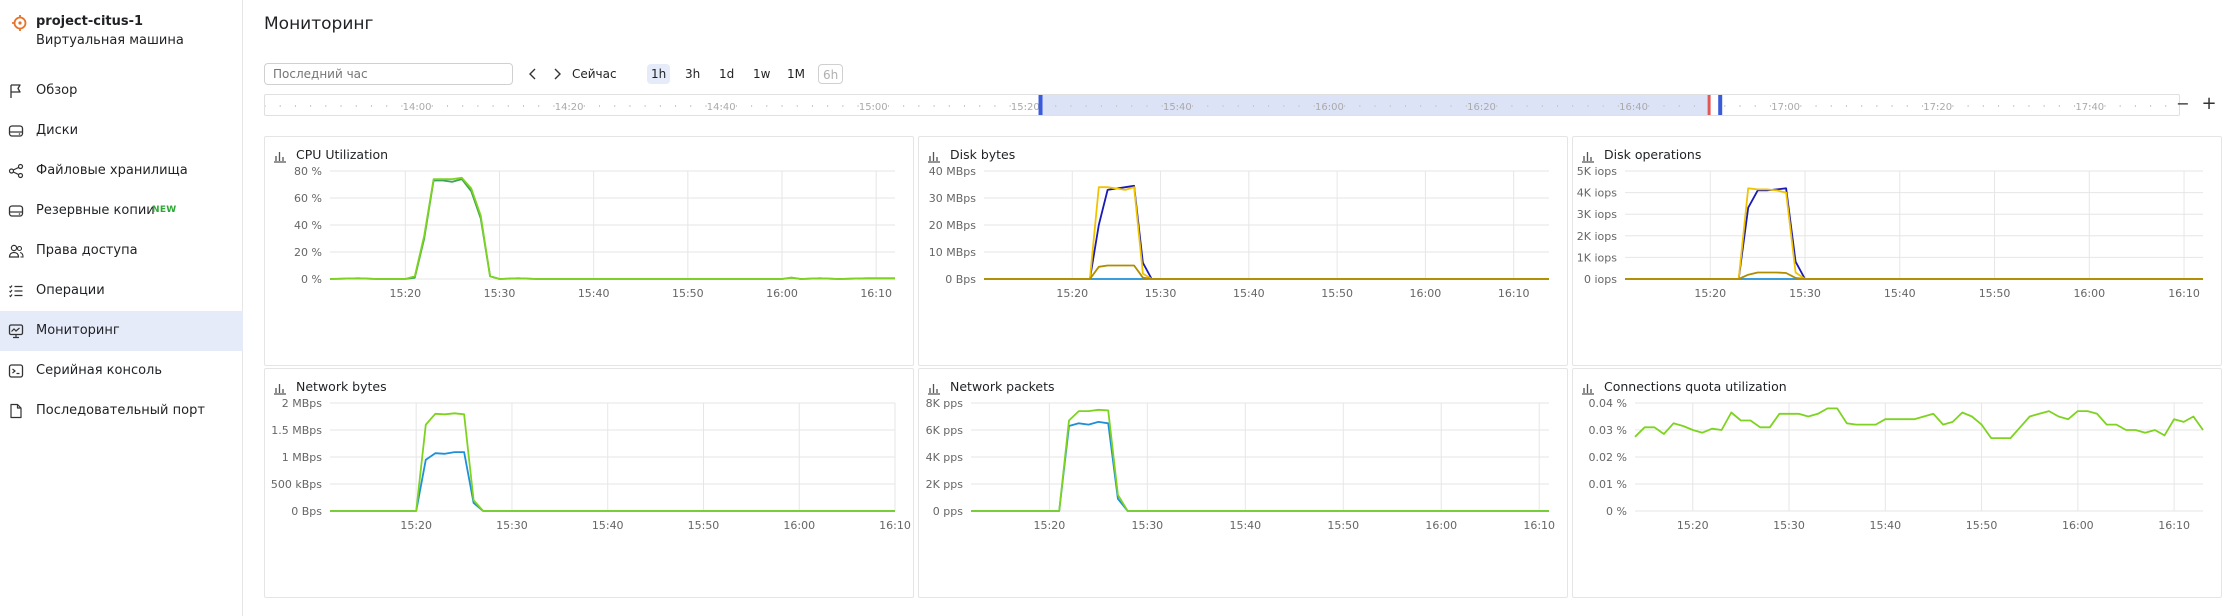  I want to click on sidebar-item-monitoring: Мониторинг, so click(121, 331).